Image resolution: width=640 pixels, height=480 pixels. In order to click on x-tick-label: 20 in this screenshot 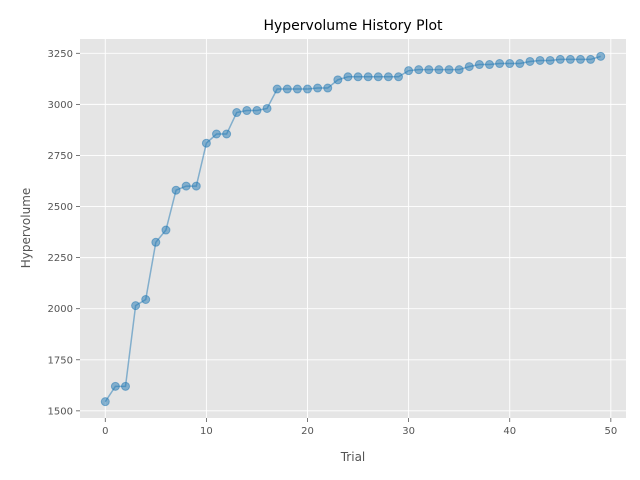, I will do `click(307, 431)`.